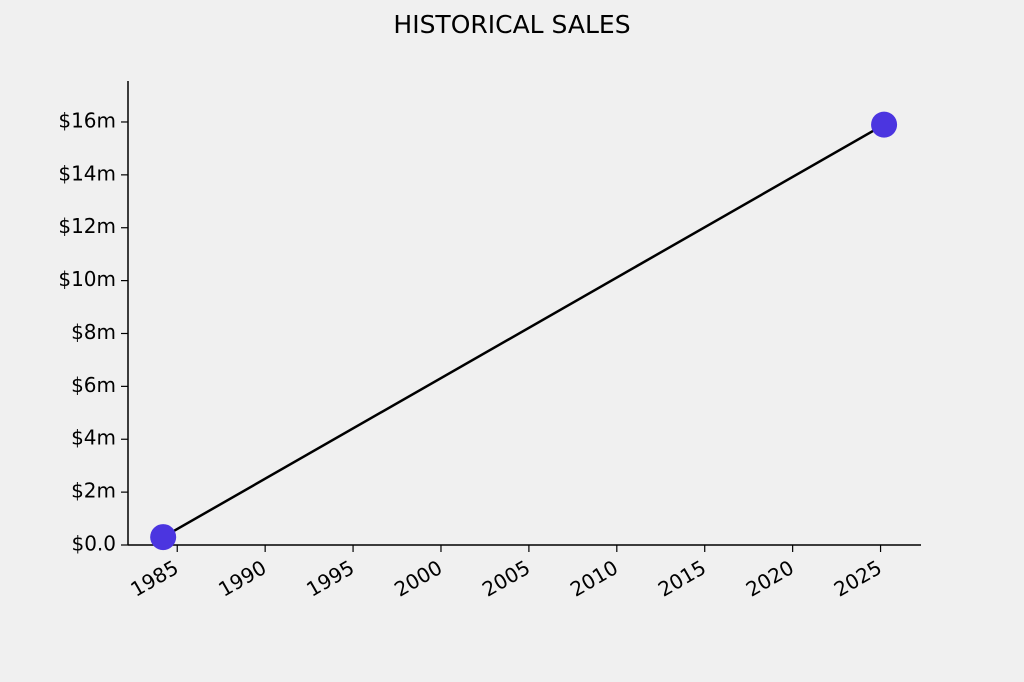  What do you see at coordinates (511, 24) in the screenshot?
I see `chart-title: HISTORICAL SALES` at bounding box center [511, 24].